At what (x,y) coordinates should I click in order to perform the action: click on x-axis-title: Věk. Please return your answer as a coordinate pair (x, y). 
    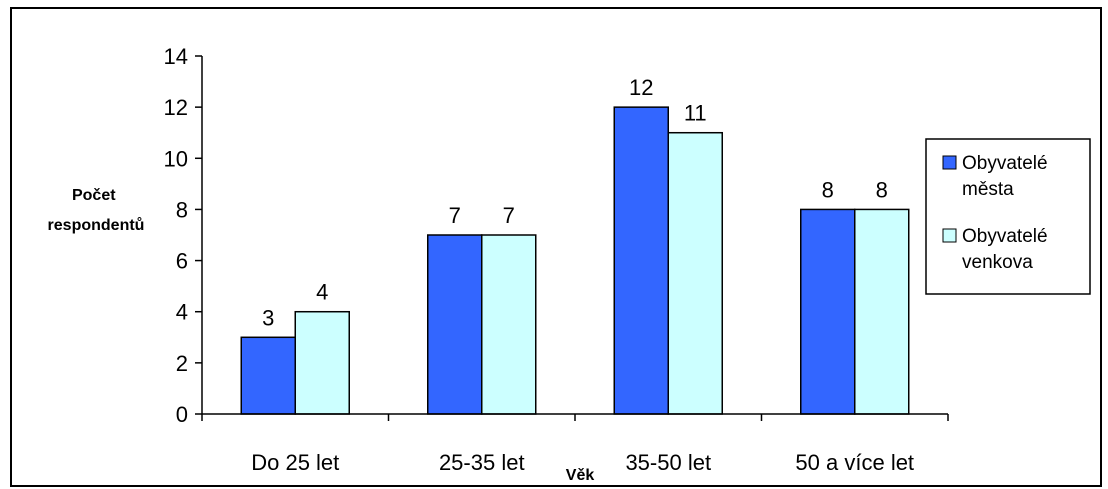
    Looking at the image, I should click on (580, 475).